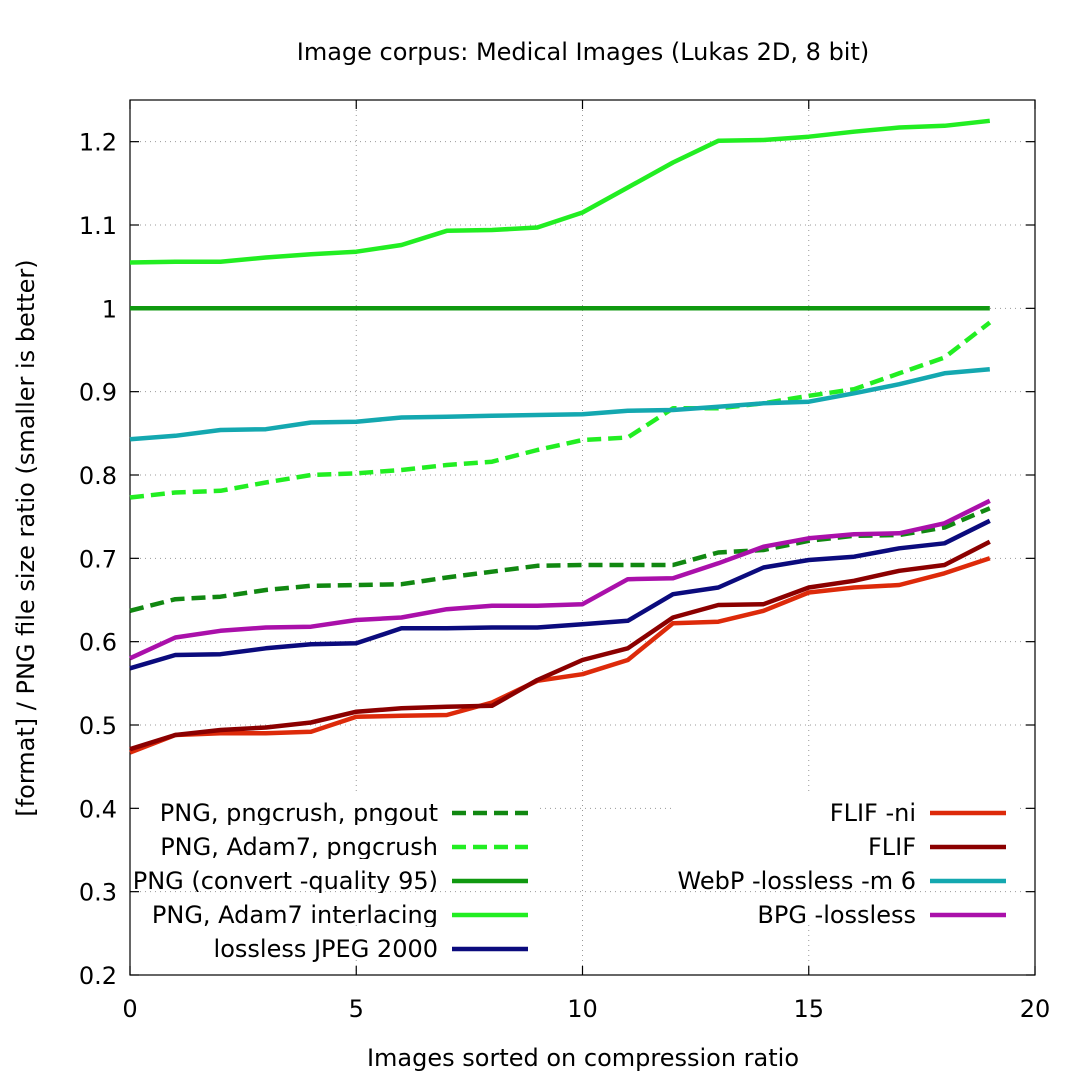  What do you see at coordinates (808, 1009) in the screenshot?
I see `x-tick-label: 15` at bounding box center [808, 1009].